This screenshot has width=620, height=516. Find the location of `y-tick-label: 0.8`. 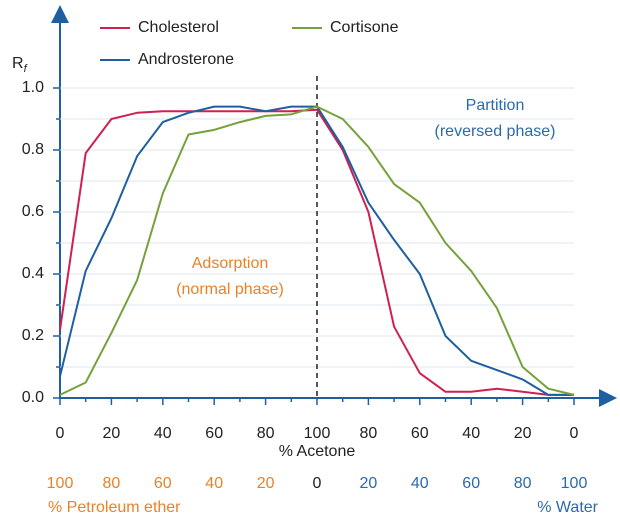

y-tick-label: 0.8 is located at coordinates (33, 149).